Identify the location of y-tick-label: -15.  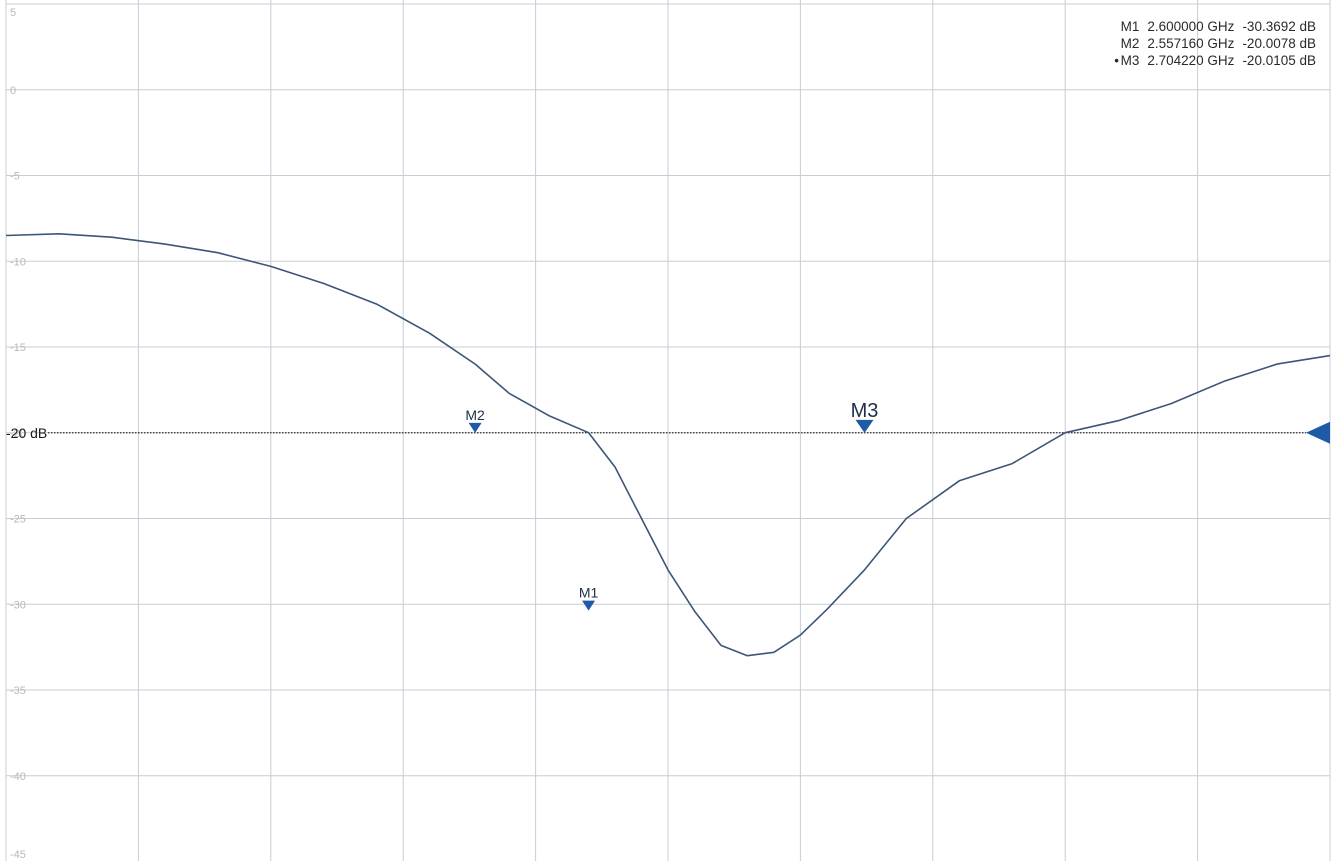
(18, 348).